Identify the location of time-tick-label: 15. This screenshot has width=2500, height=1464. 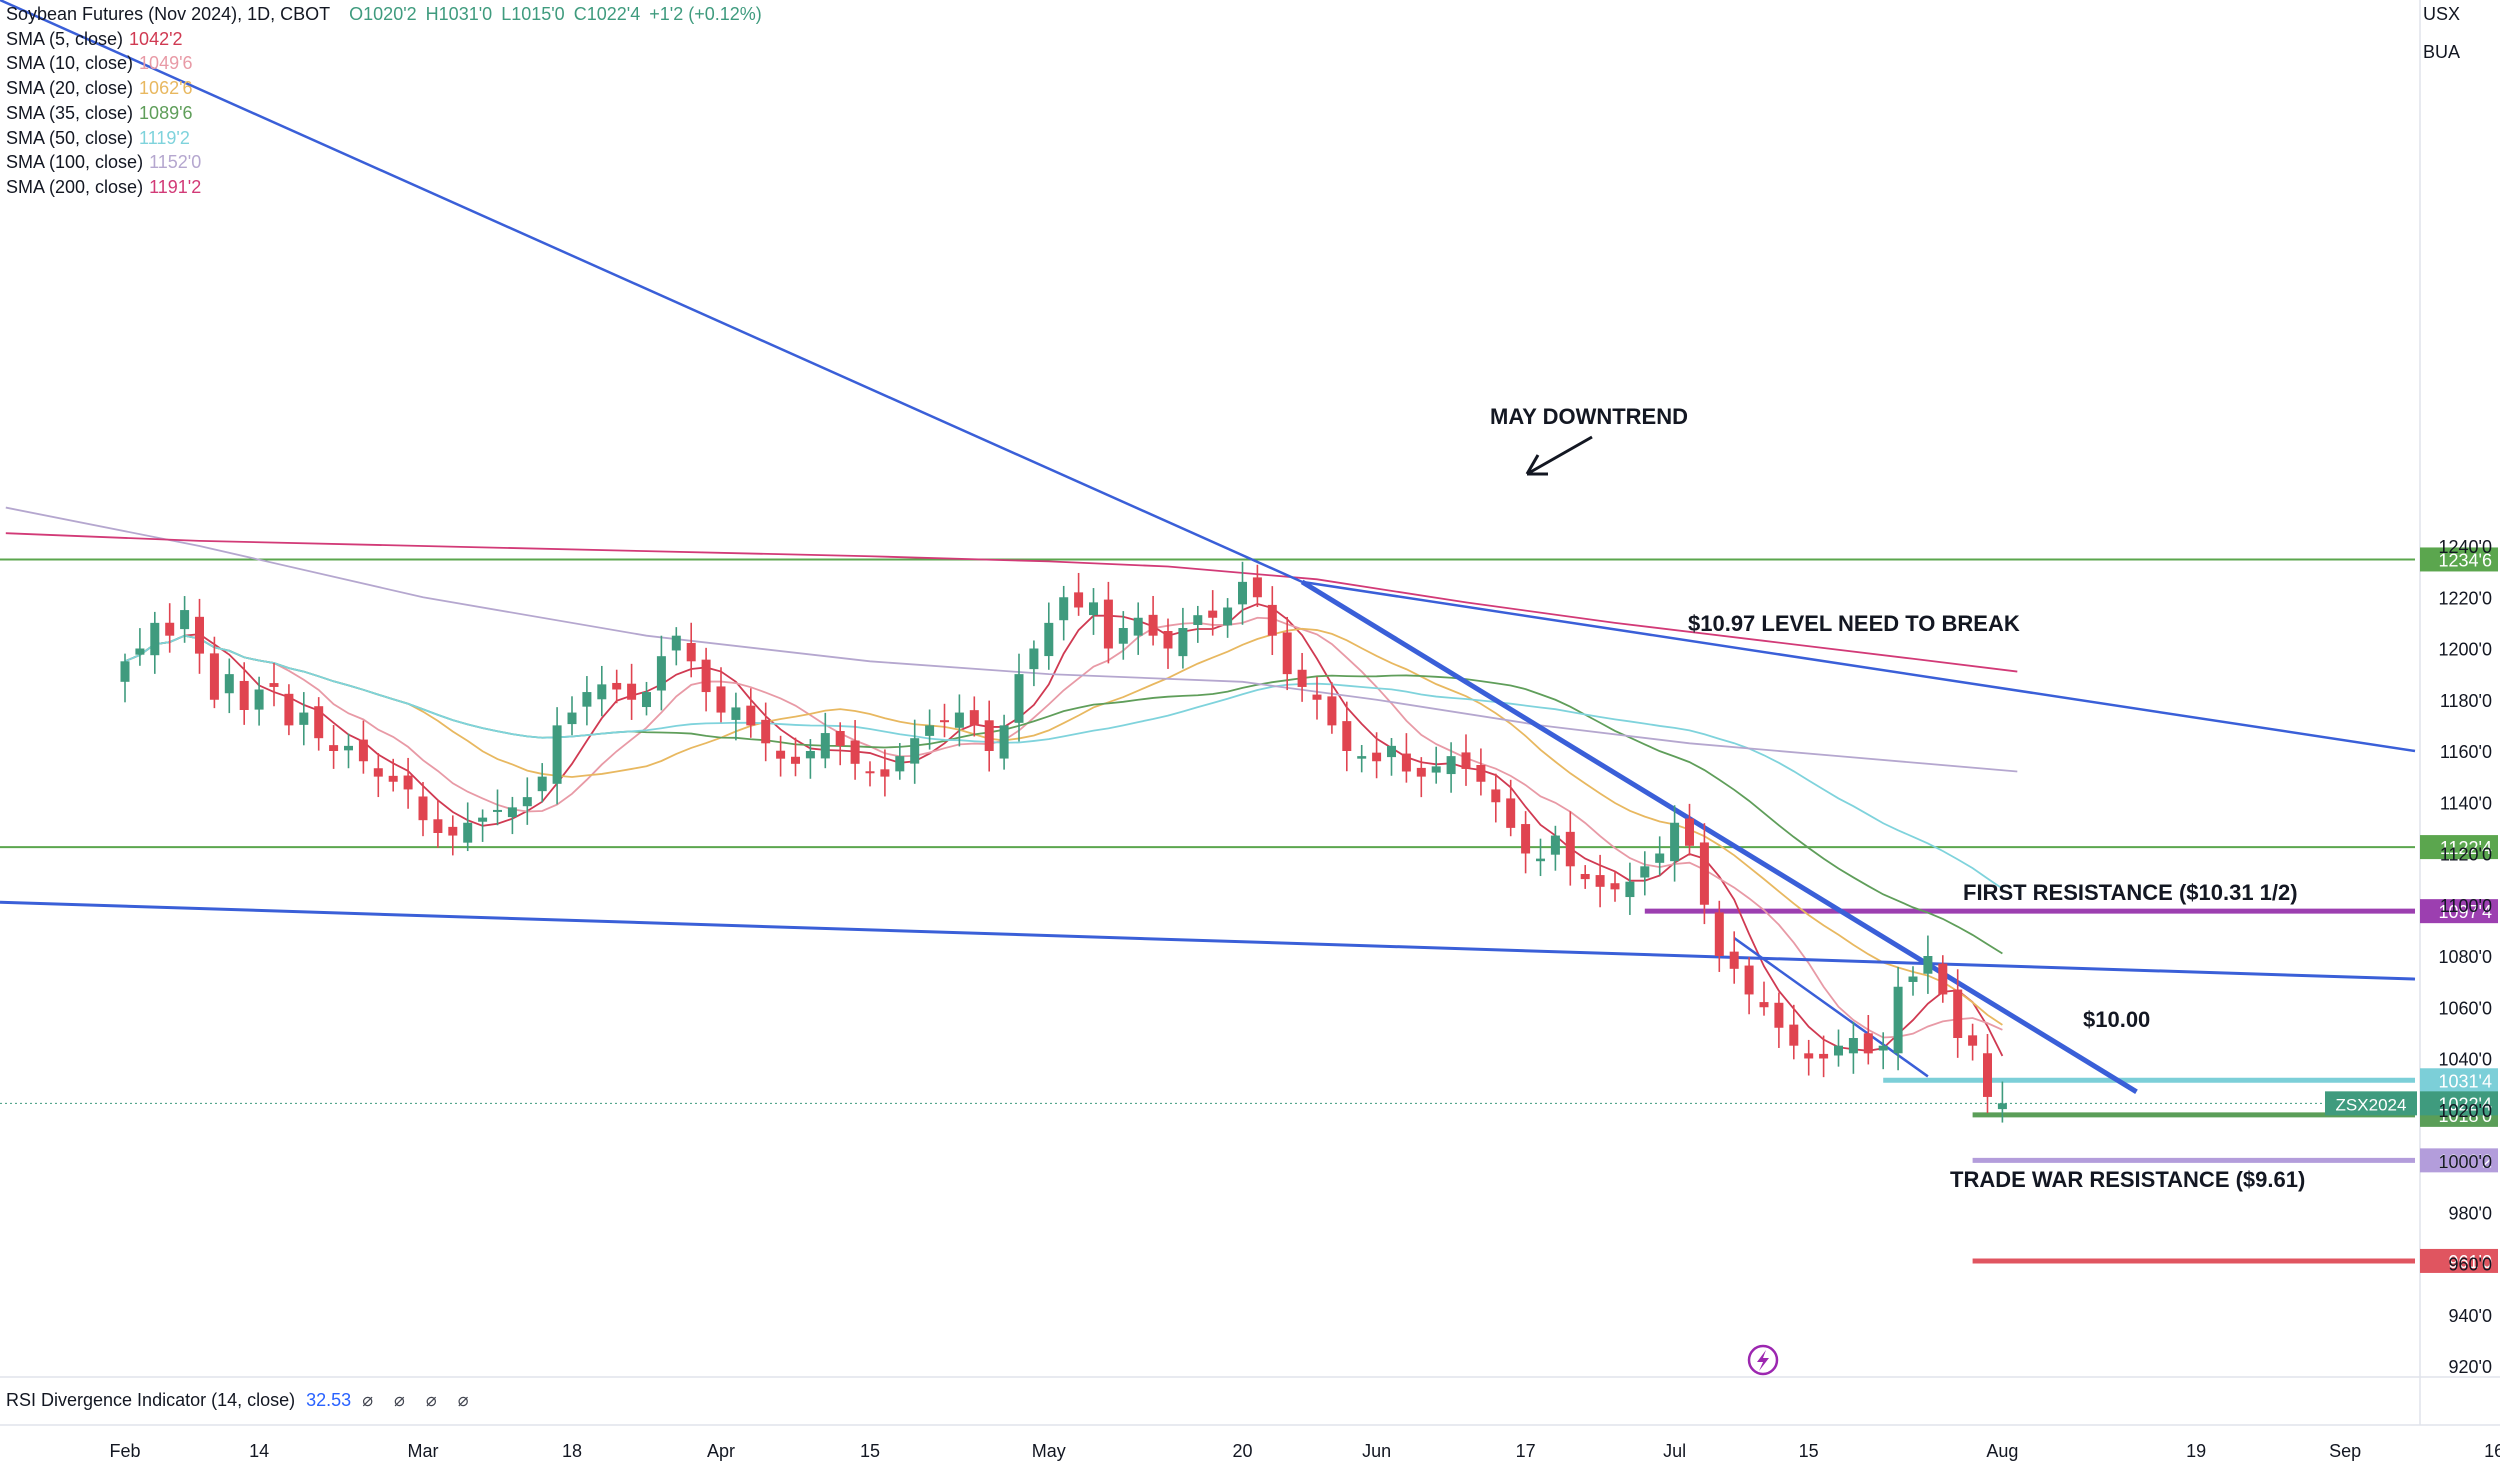
(1809, 1451).